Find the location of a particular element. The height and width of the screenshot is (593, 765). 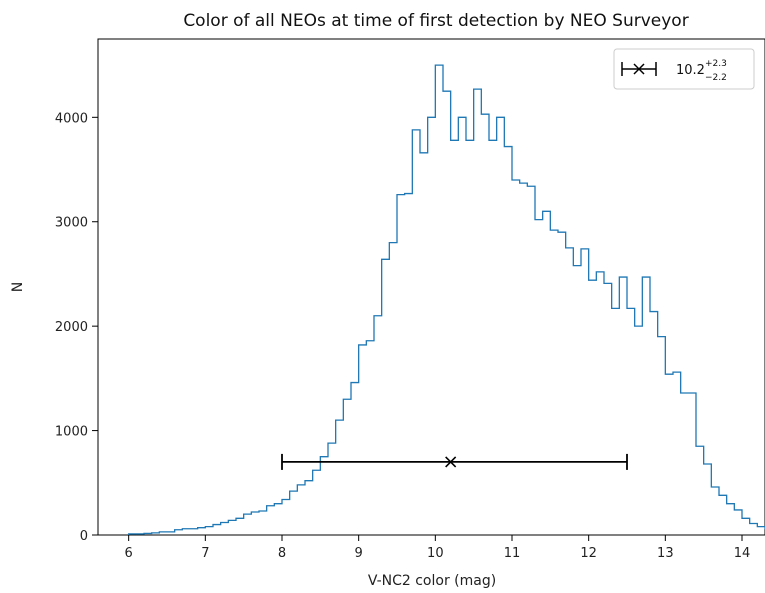

x-tick-label: 14 is located at coordinates (742, 553).